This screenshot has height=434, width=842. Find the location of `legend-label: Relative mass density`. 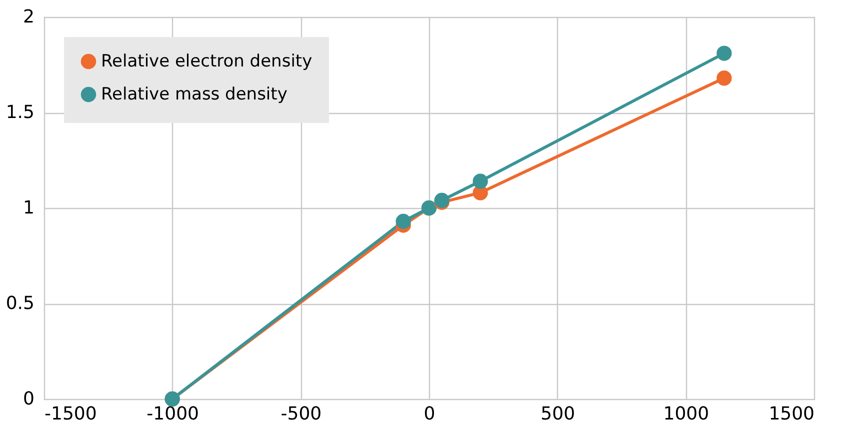

legend-label: Relative mass density is located at coordinates (194, 94).